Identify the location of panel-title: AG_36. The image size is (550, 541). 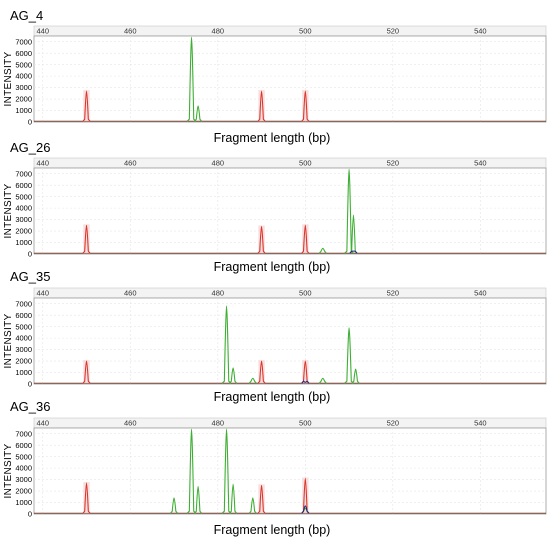
(30, 406).